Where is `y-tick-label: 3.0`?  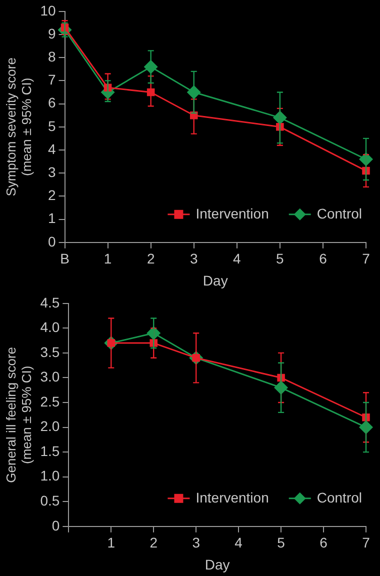 y-tick-label: 3.0 is located at coordinates (50, 376).